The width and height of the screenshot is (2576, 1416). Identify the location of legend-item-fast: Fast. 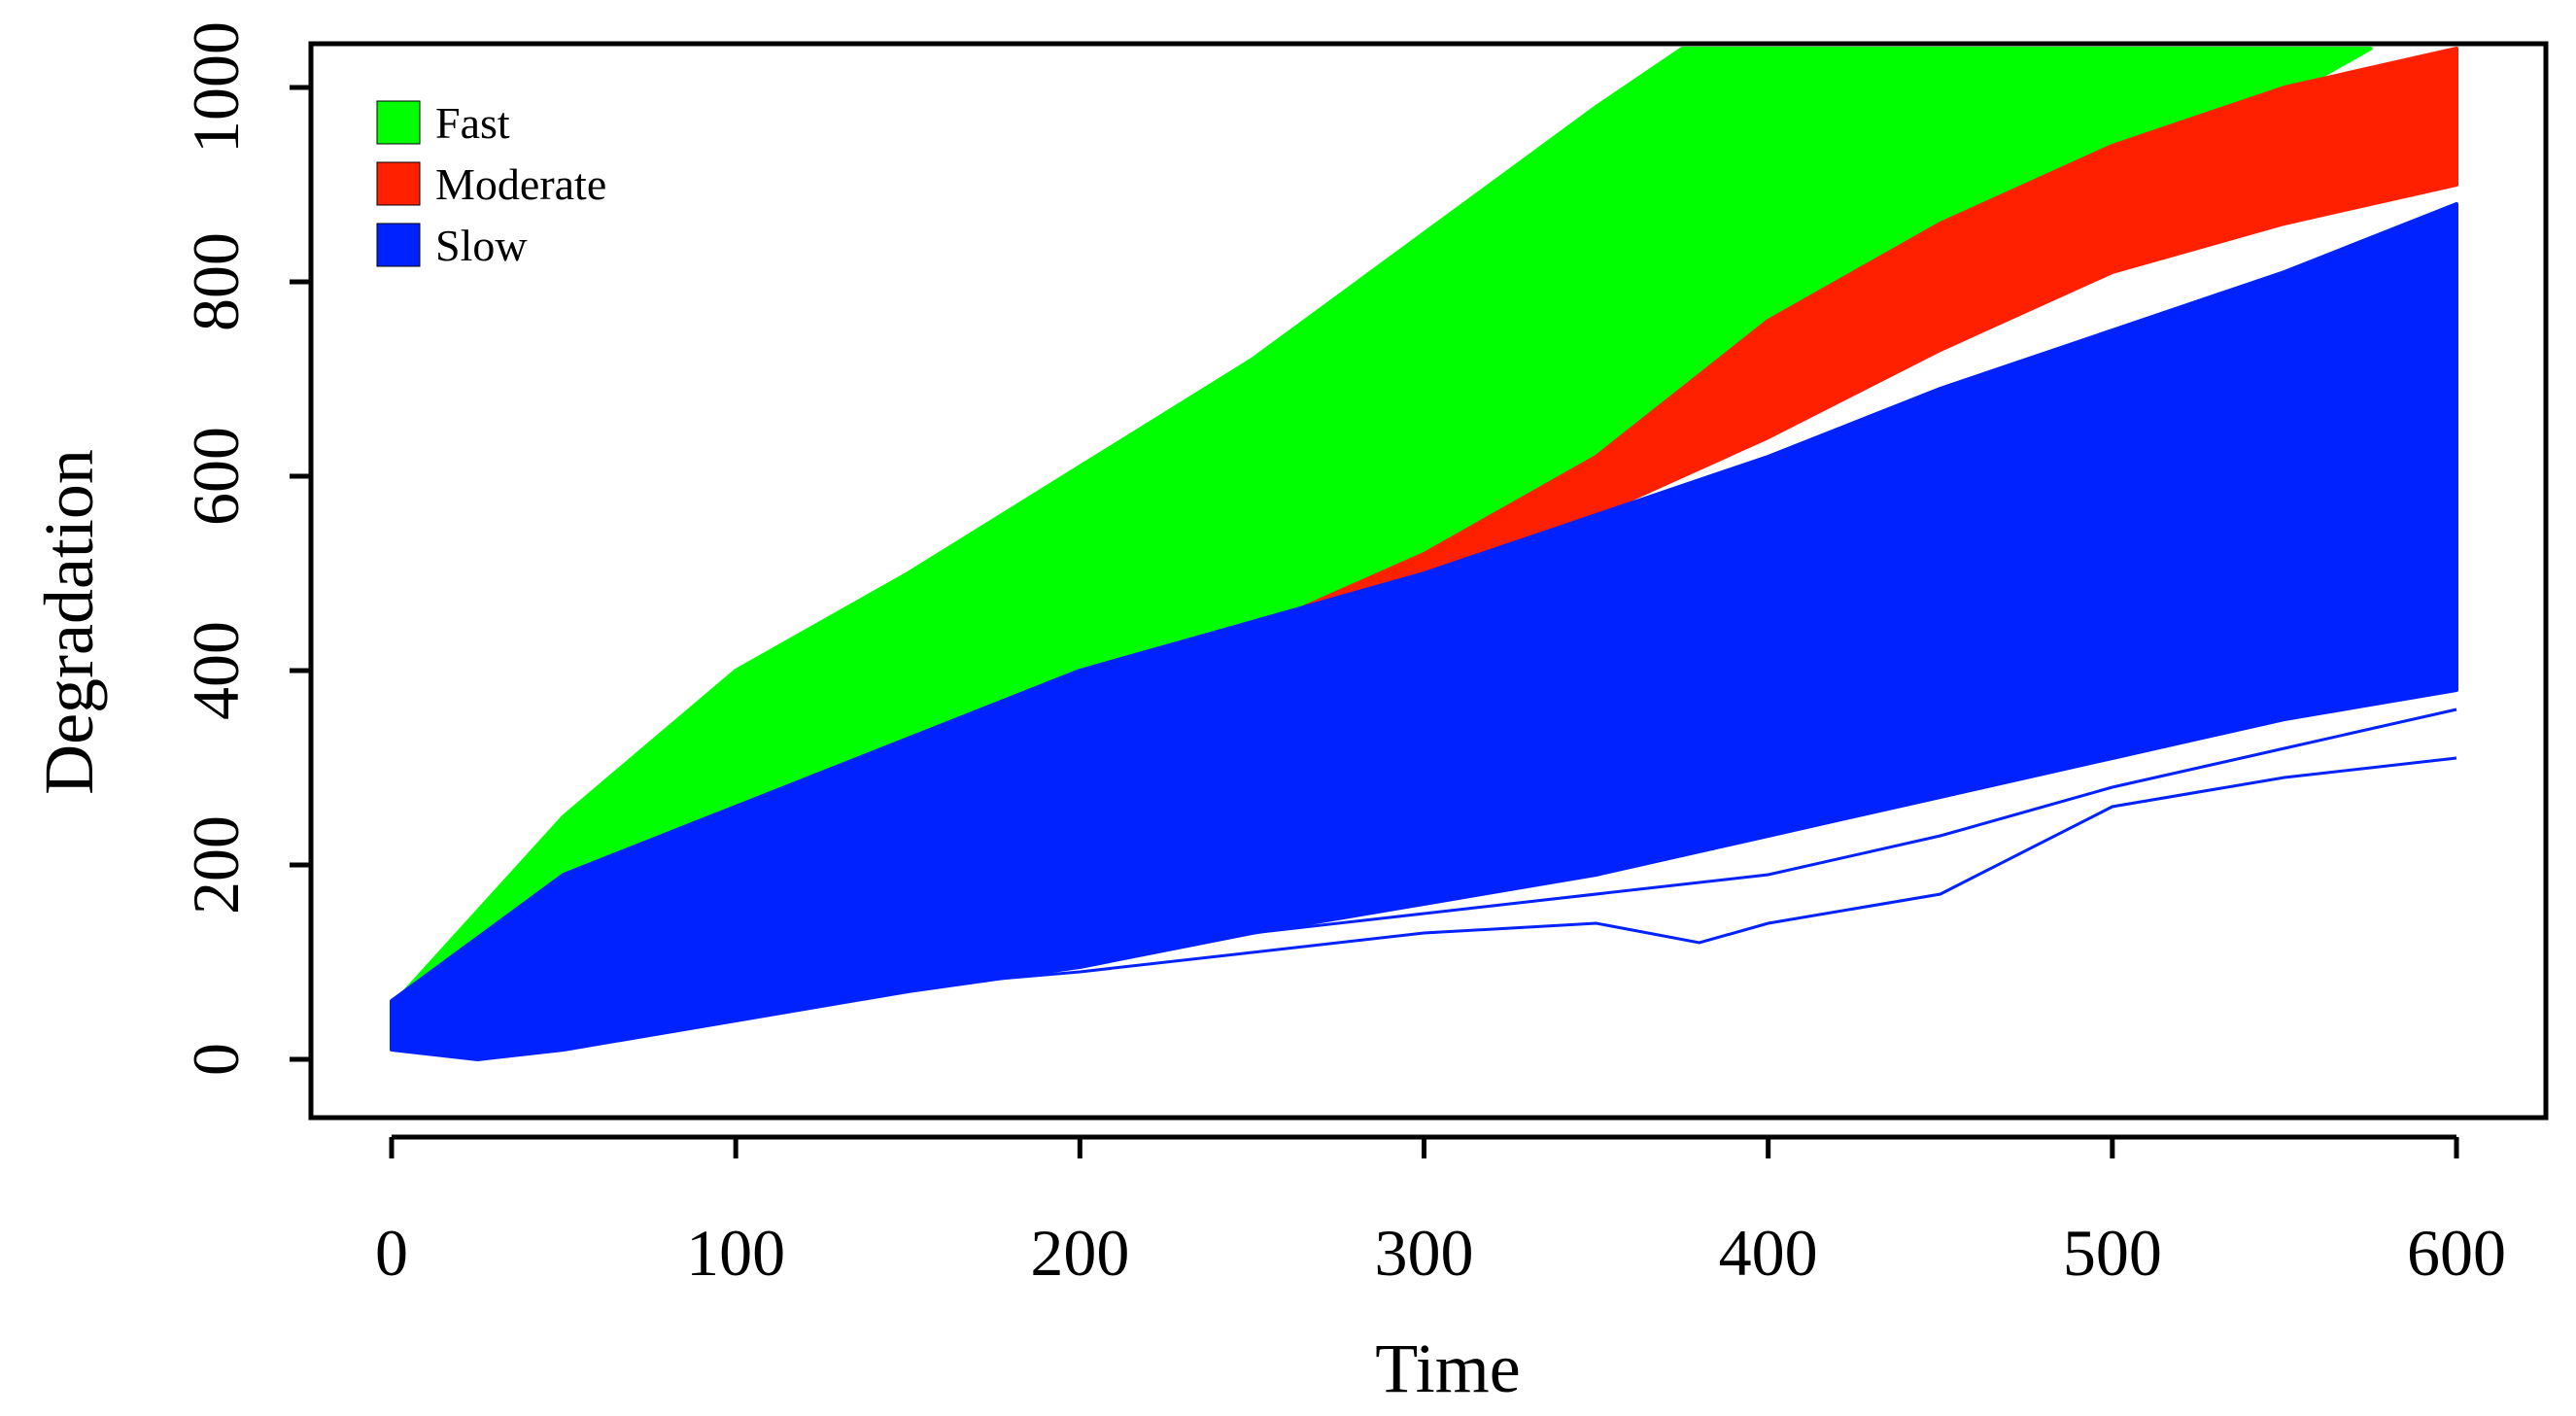
(443, 123).